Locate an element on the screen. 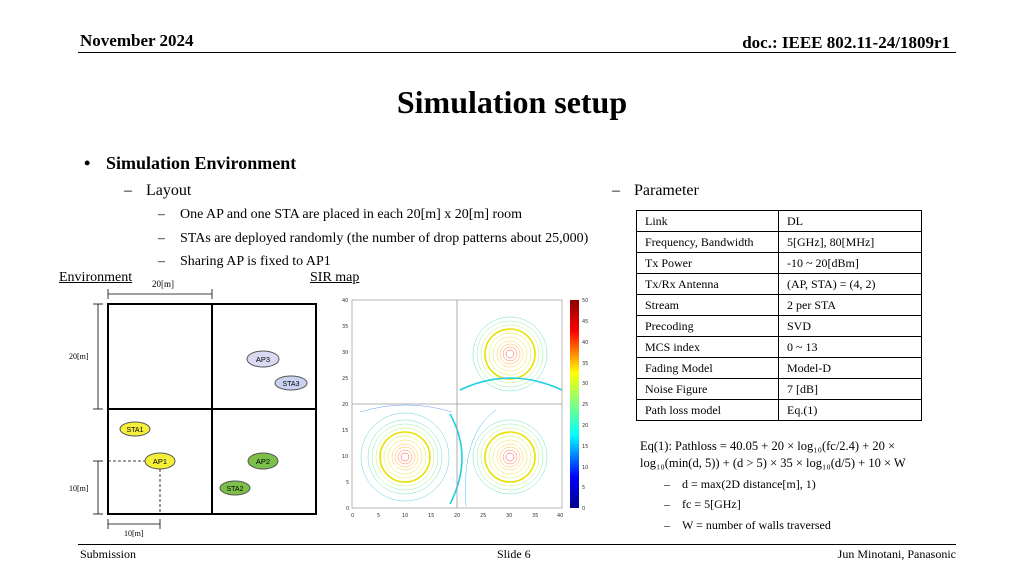  sir-y-ticks: 40 35 30 25 20 15 10 5 0 is located at coordinates (345, 405).